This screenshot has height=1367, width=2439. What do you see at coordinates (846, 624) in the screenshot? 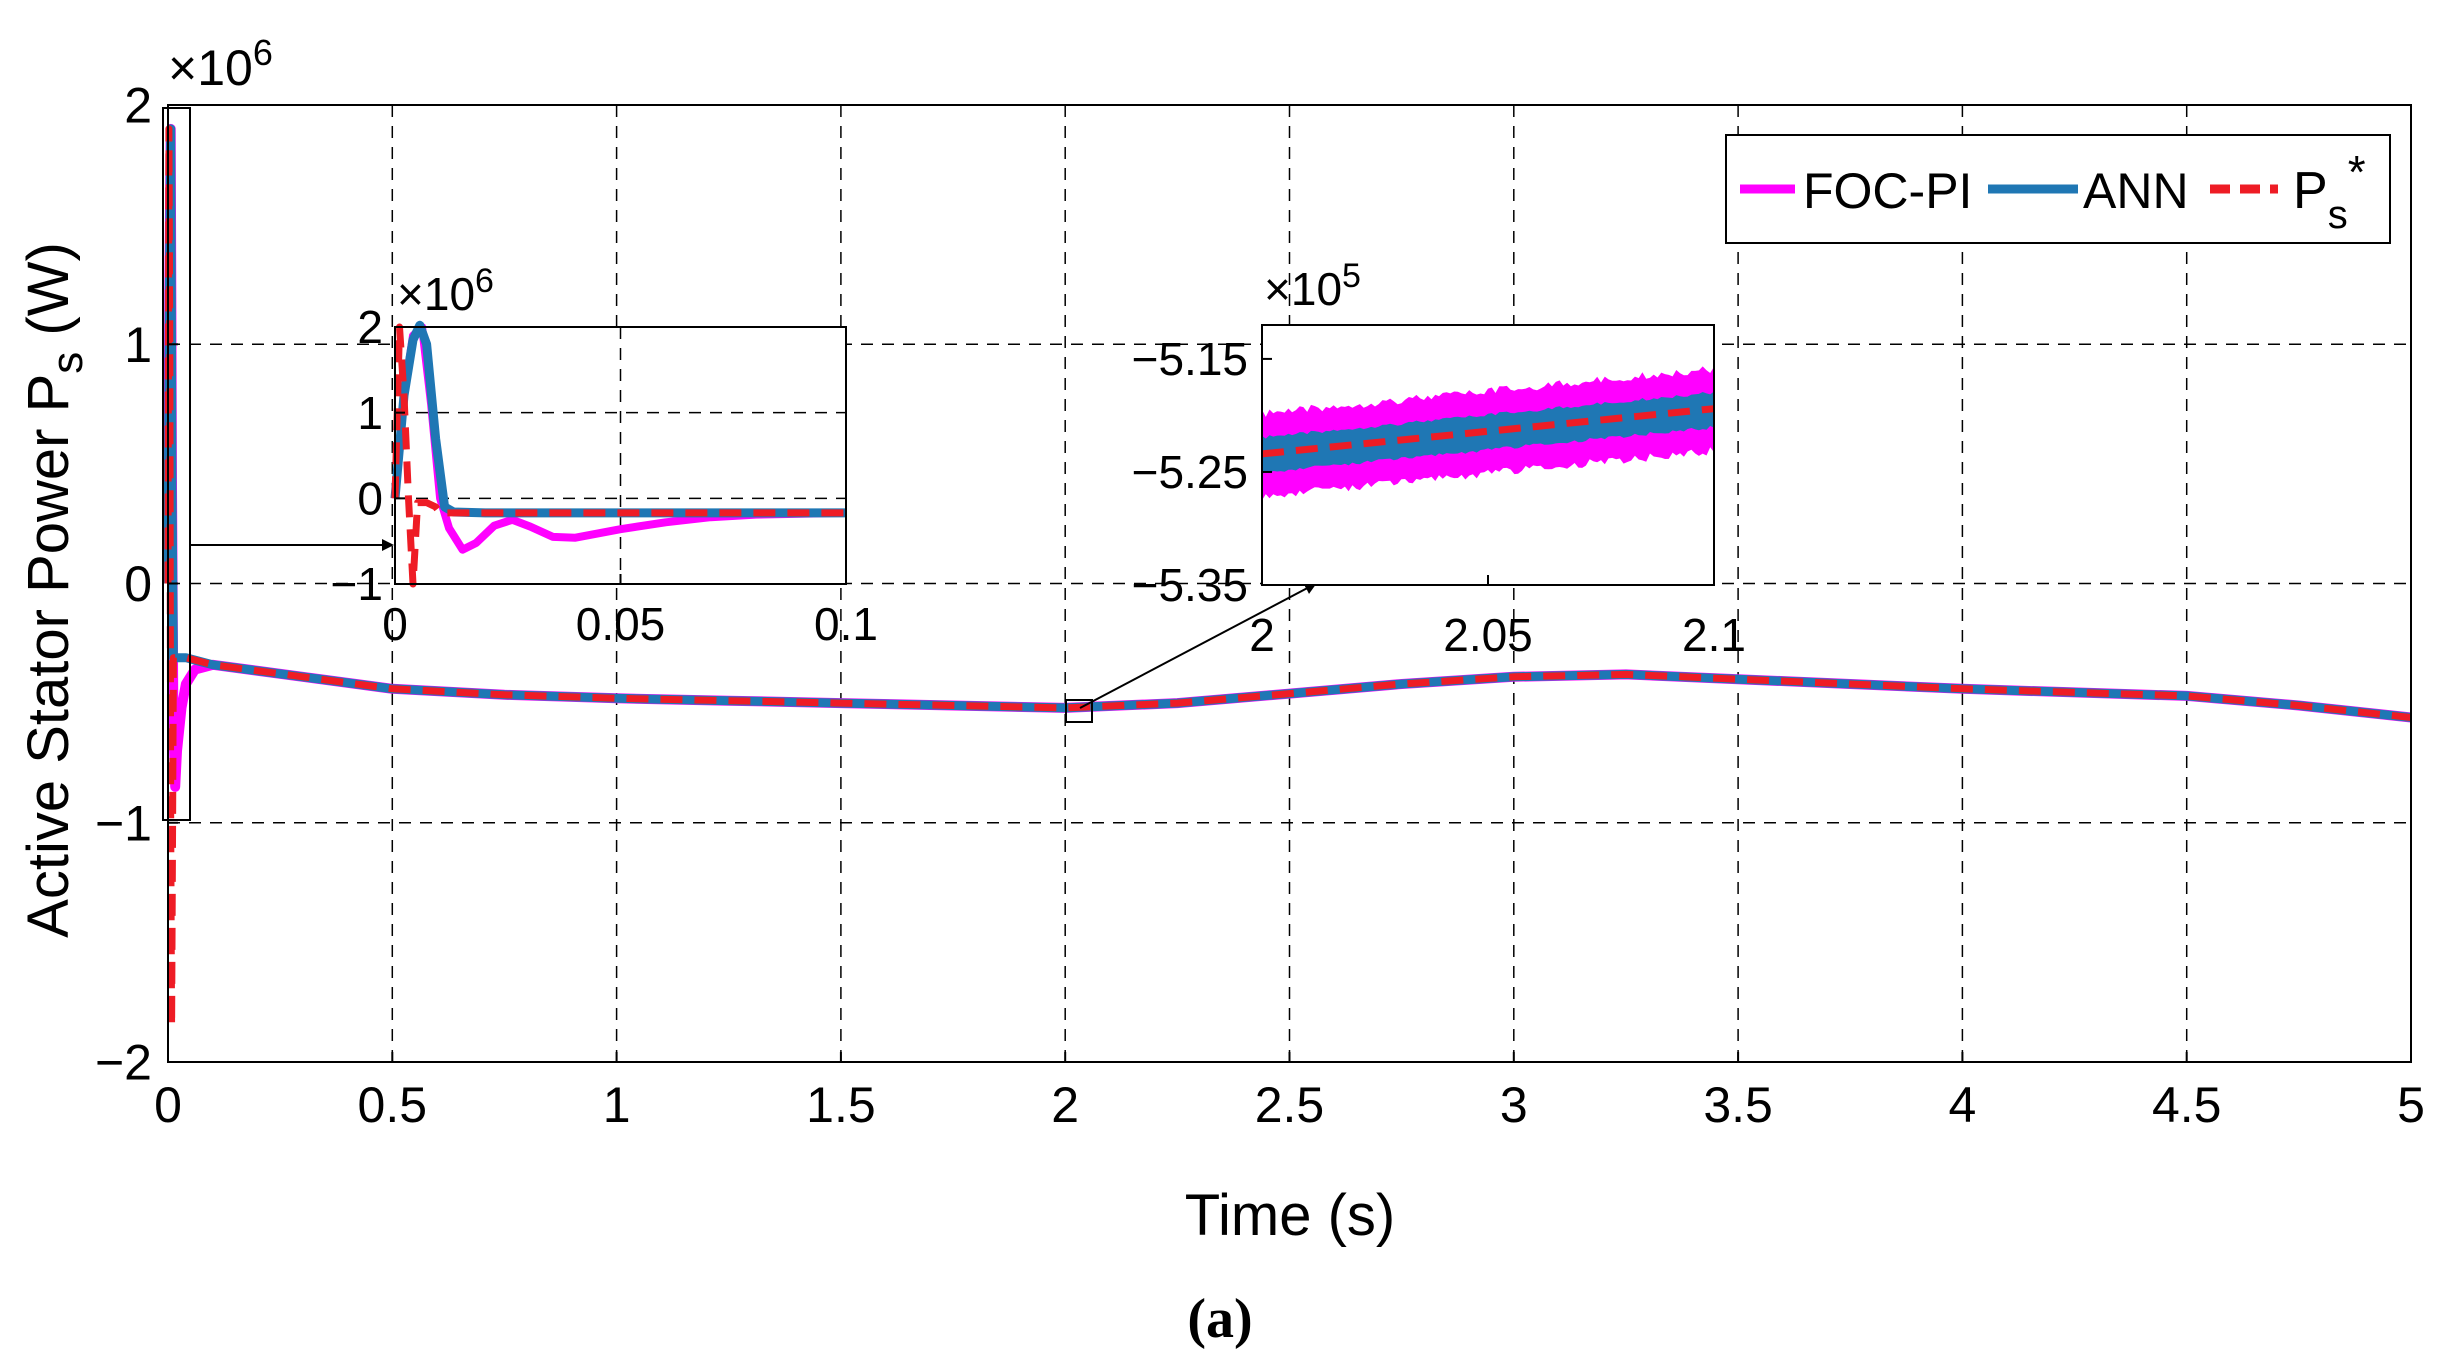
I see `x-tick-label: 0.1` at bounding box center [846, 624].